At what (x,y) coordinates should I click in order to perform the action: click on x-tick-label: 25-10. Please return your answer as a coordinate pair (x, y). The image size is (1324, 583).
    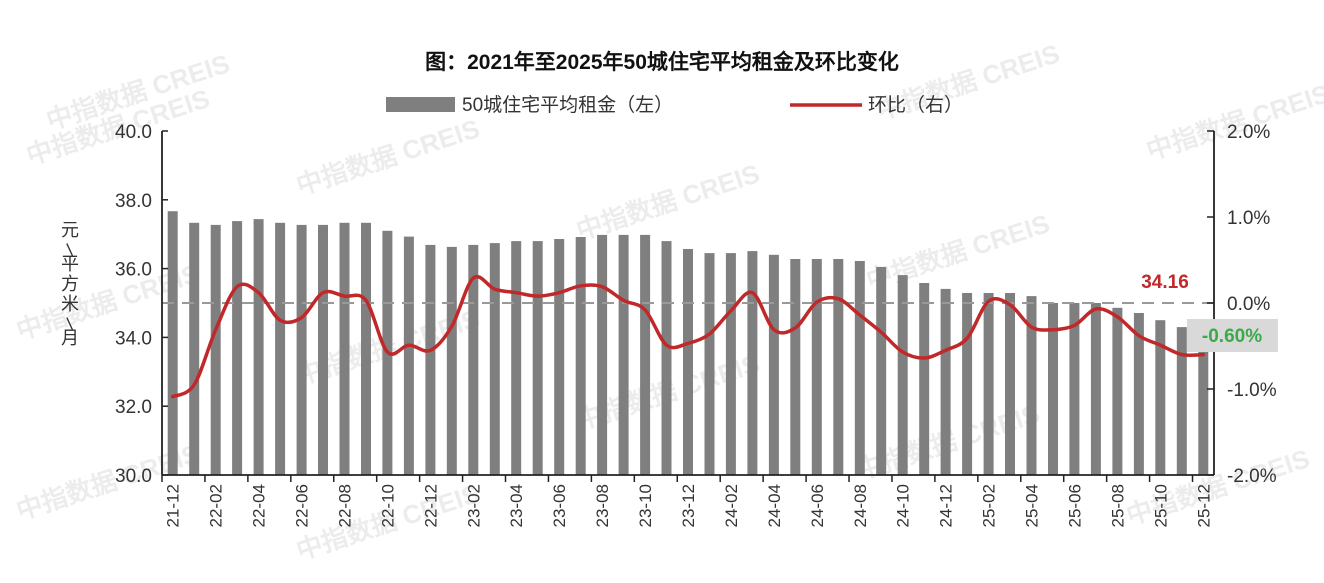
    Looking at the image, I should click on (1160, 505).